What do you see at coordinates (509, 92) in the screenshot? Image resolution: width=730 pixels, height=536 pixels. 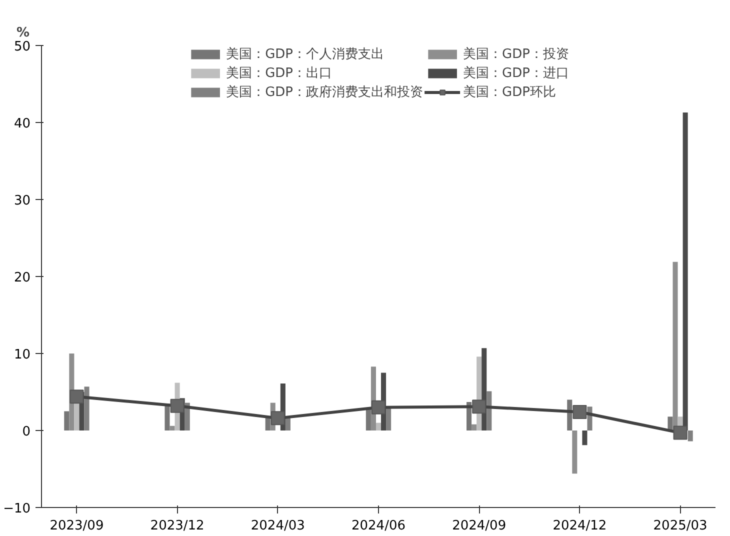 I see `legend-label: 美国：GDP环比` at bounding box center [509, 92].